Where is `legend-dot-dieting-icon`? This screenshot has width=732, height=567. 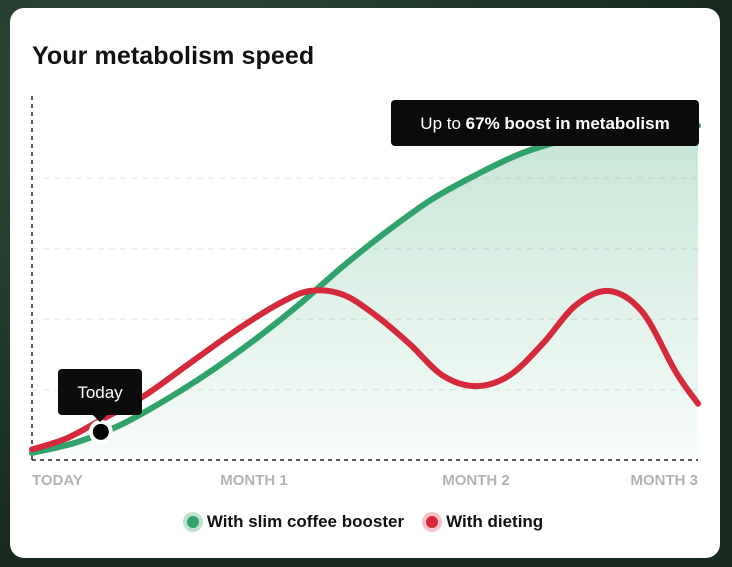 legend-dot-dieting-icon is located at coordinates (432, 522).